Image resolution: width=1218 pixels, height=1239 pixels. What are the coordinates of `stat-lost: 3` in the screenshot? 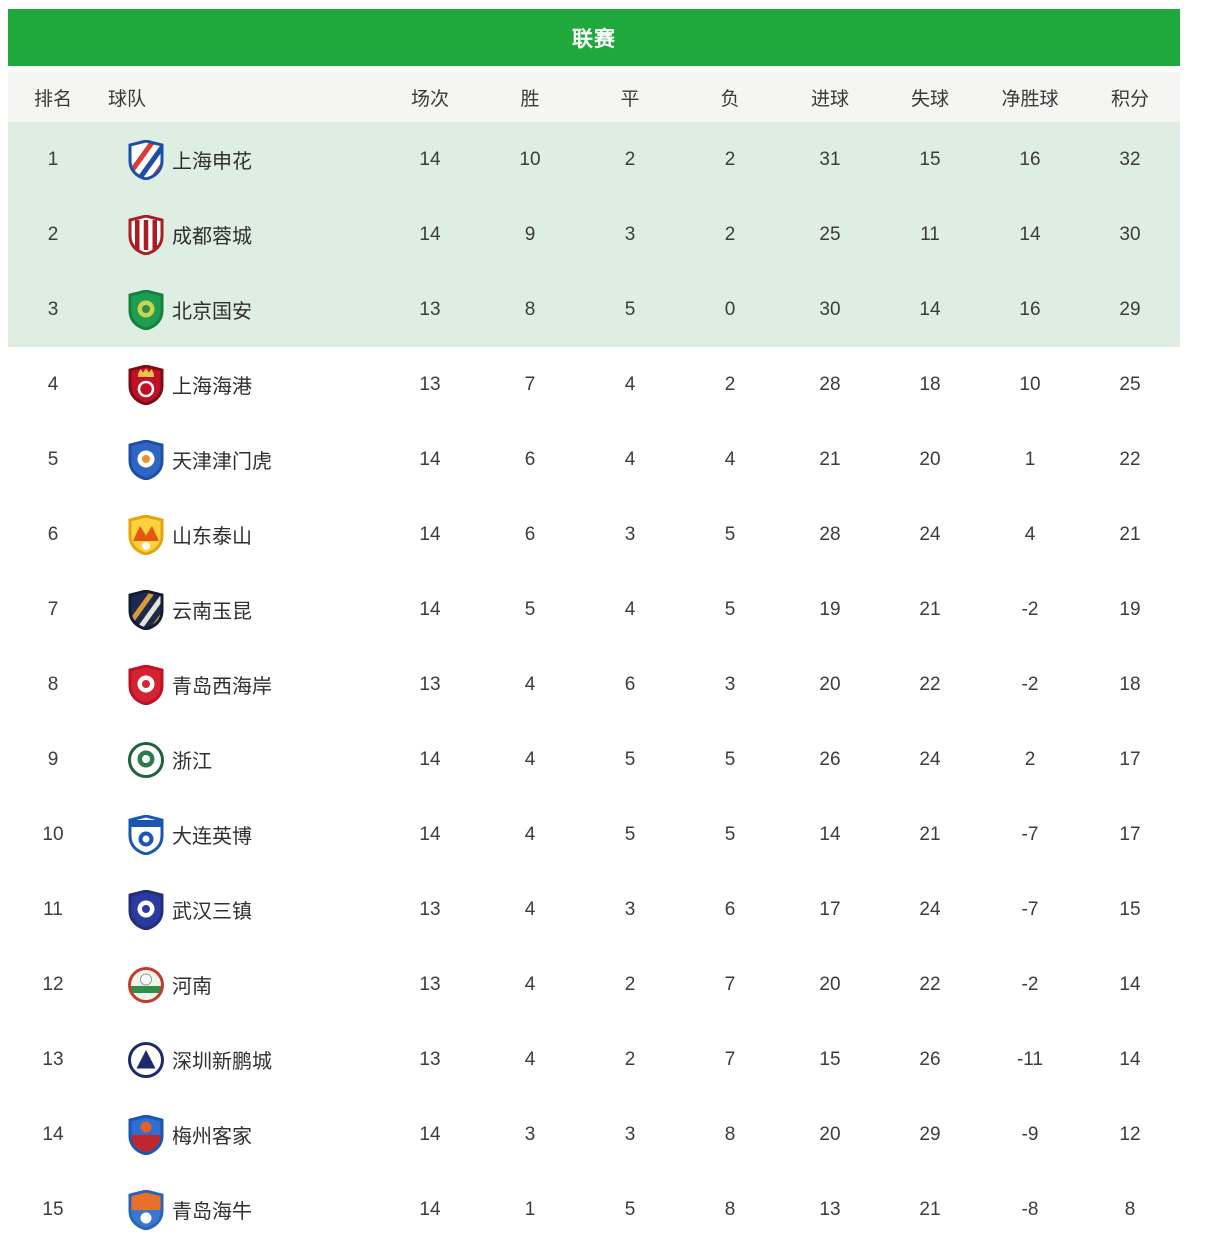 It's located at (730, 684).